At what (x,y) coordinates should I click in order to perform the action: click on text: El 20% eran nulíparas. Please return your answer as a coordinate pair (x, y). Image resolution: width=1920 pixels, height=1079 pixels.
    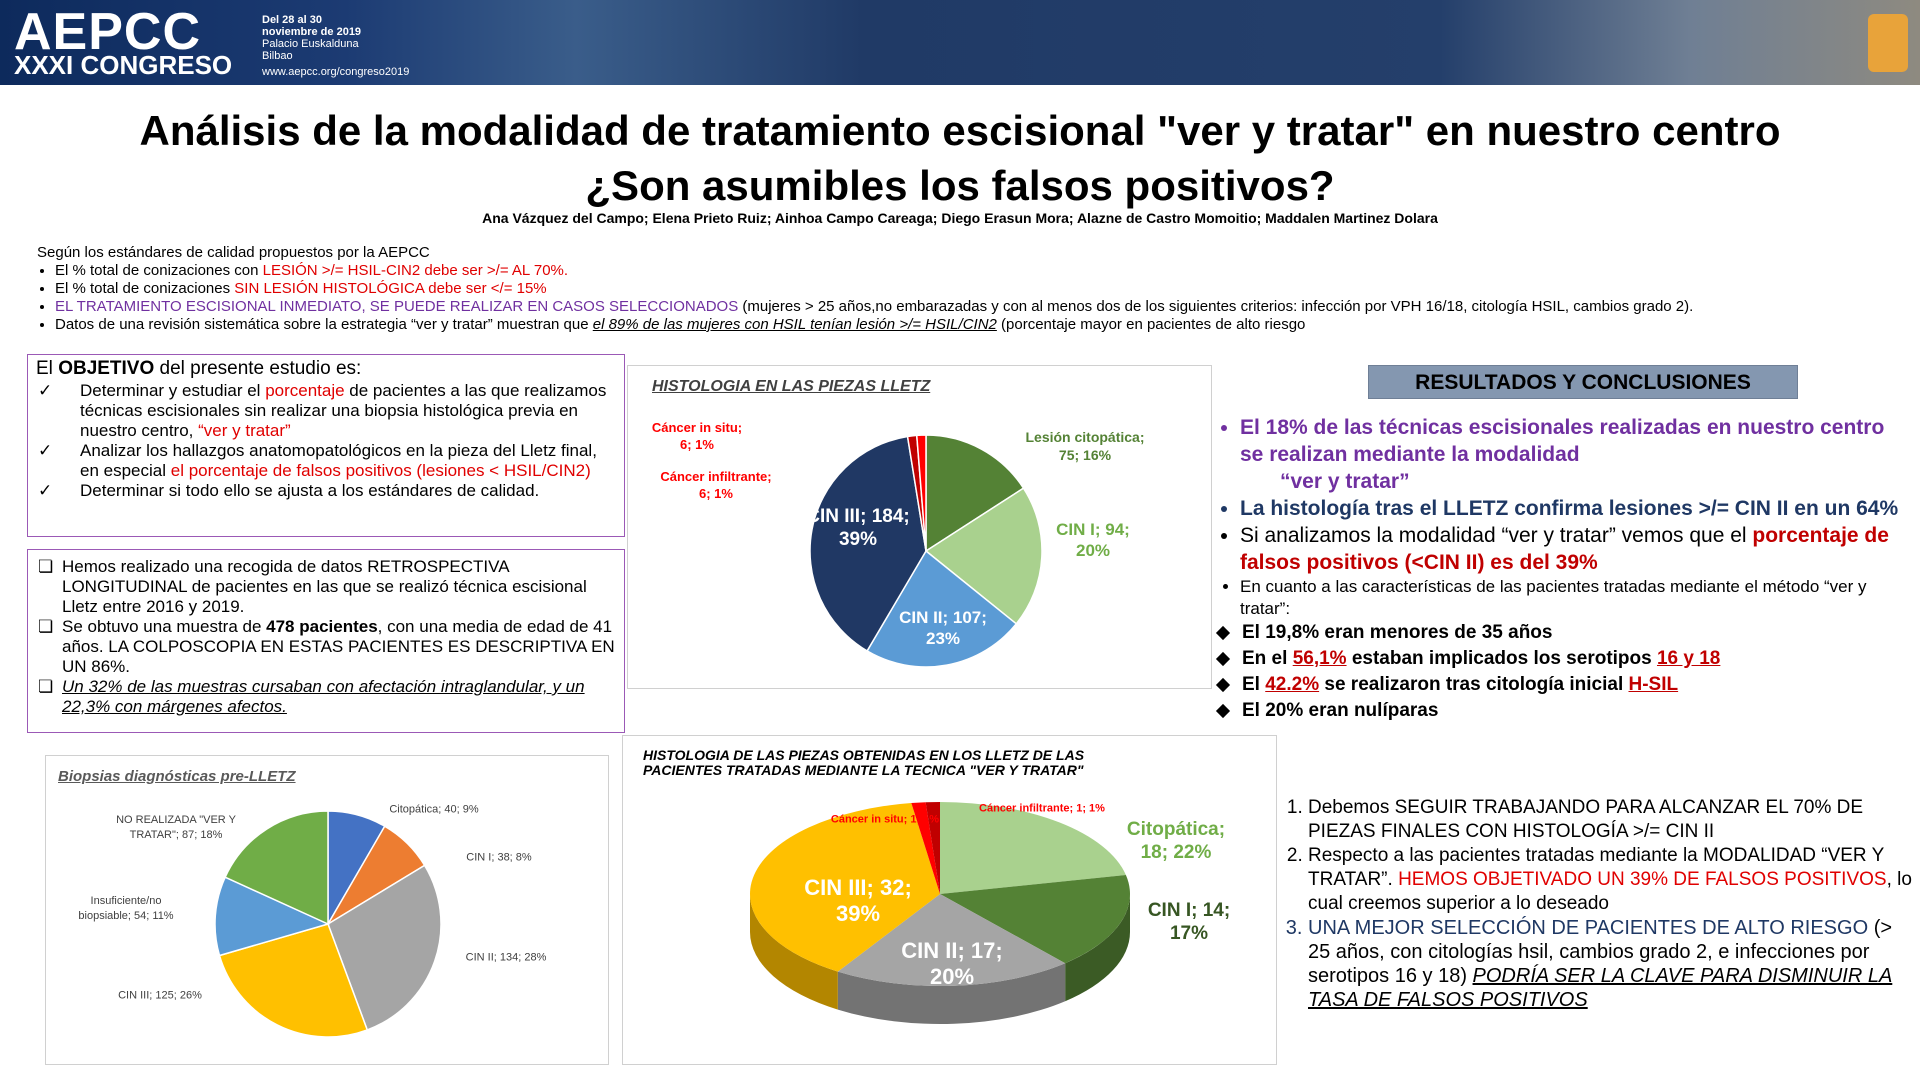
    Looking at the image, I should click on (1340, 710).